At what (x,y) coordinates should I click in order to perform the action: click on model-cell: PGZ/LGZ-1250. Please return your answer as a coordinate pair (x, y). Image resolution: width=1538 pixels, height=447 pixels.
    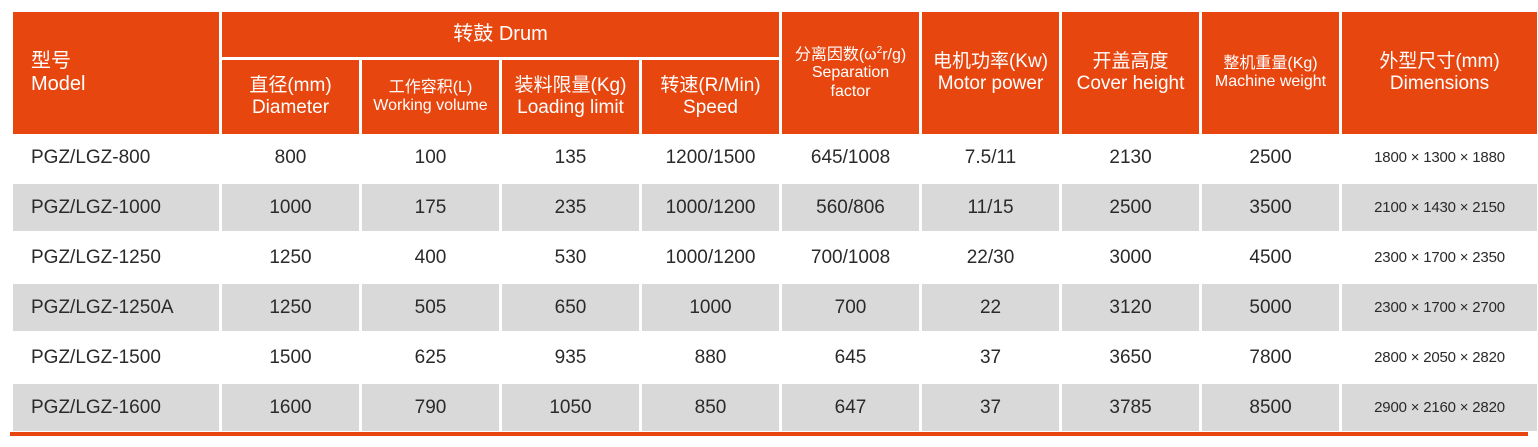
    Looking at the image, I should click on (116, 259).